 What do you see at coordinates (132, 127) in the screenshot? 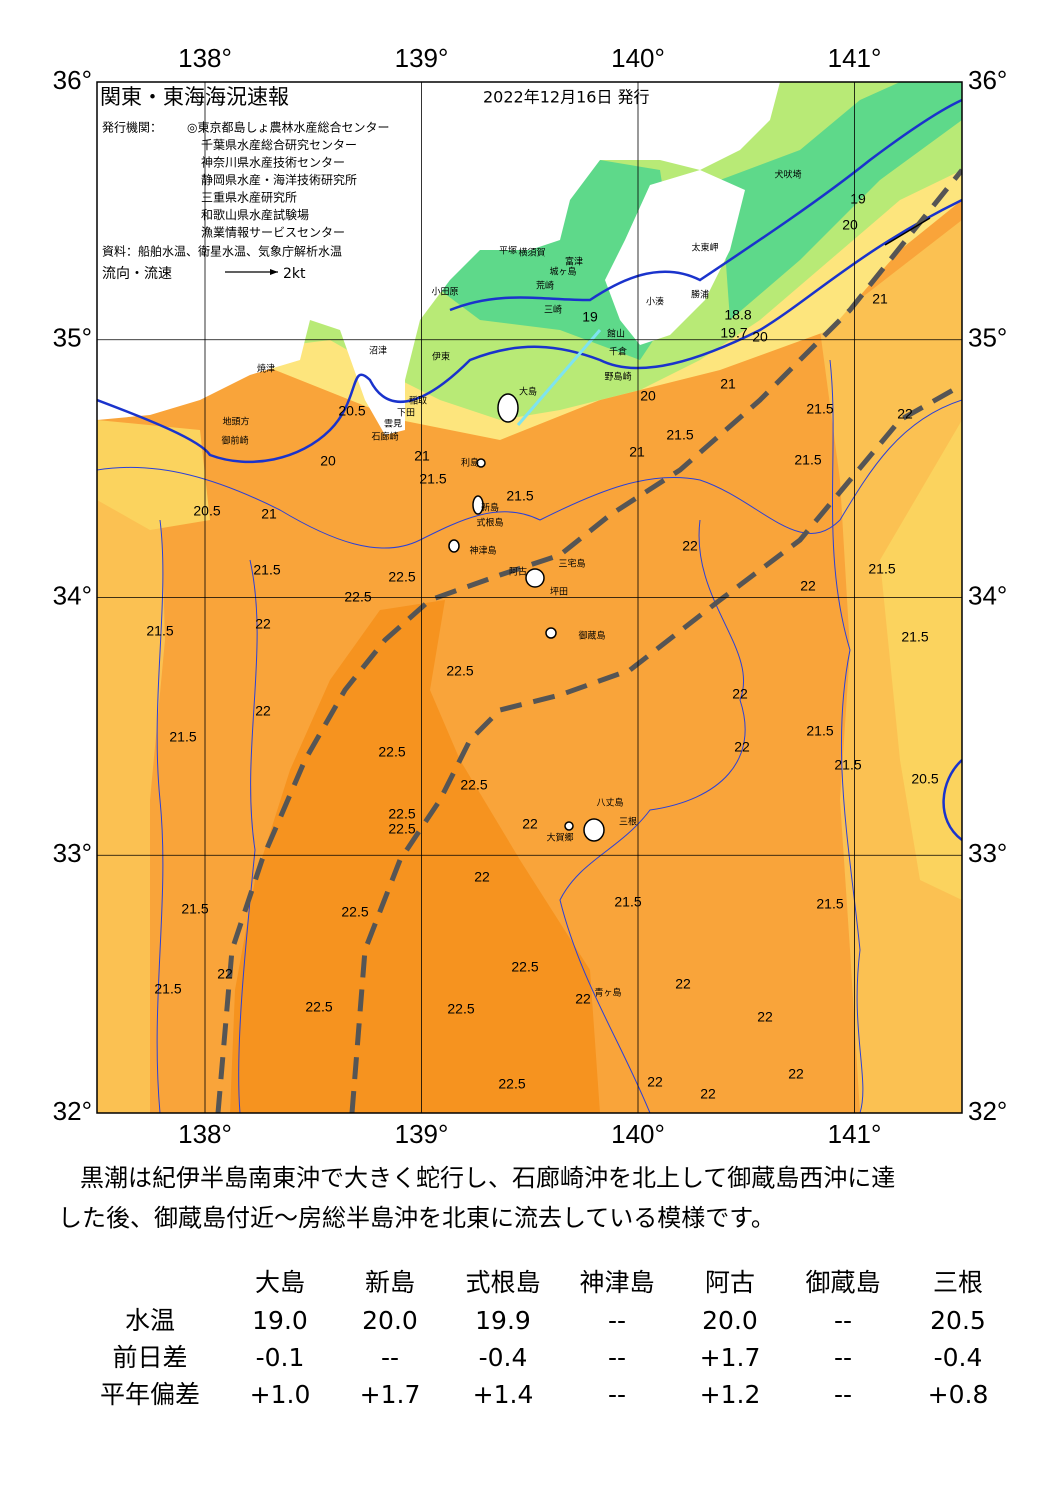
I see `issuer-heading: 発行機関：` at bounding box center [132, 127].